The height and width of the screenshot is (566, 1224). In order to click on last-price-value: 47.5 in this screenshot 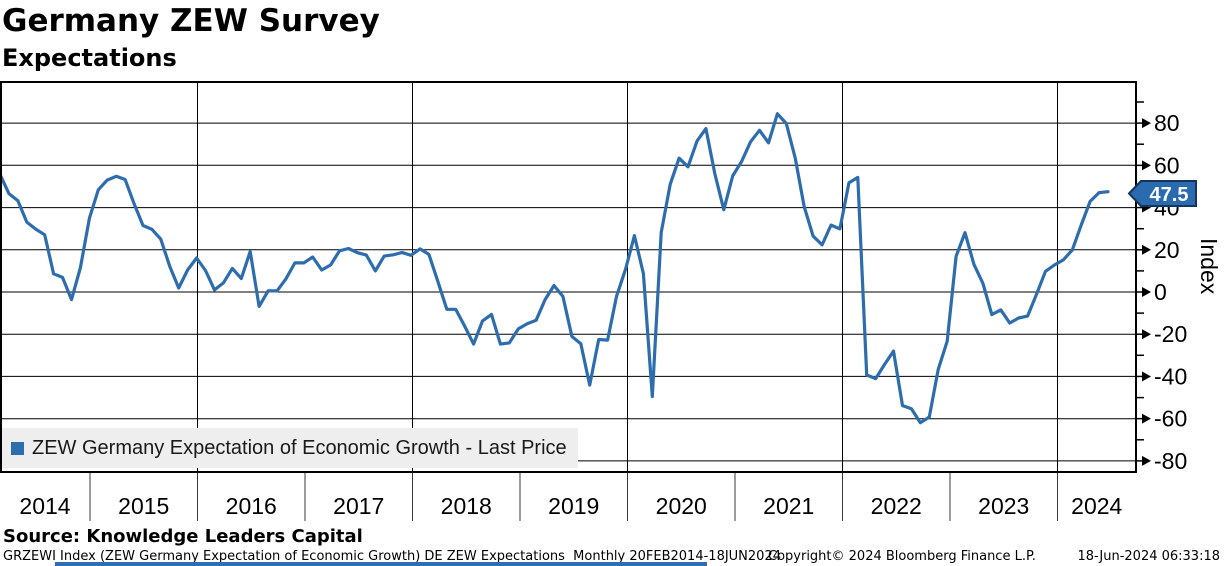, I will do `click(1169, 195)`.